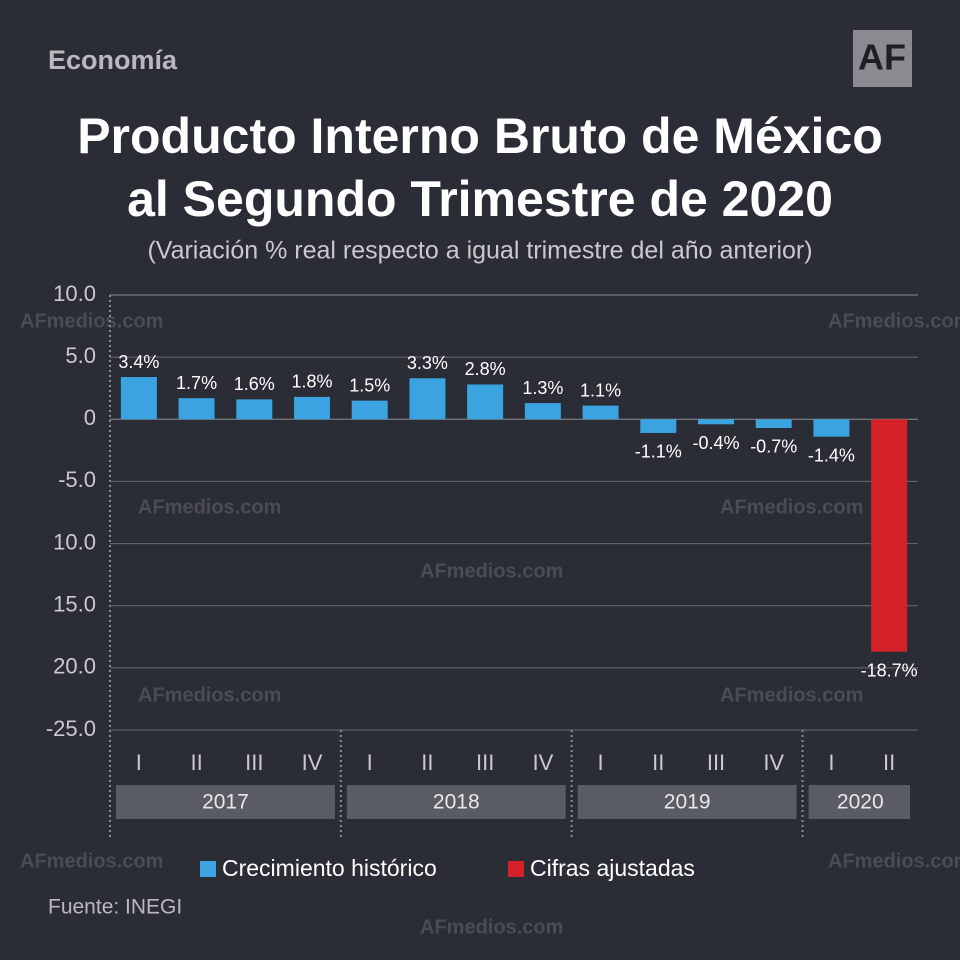  Describe the element at coordinates (254, 384) in the screenshot. I see `value-label: 1.6%` at that location.